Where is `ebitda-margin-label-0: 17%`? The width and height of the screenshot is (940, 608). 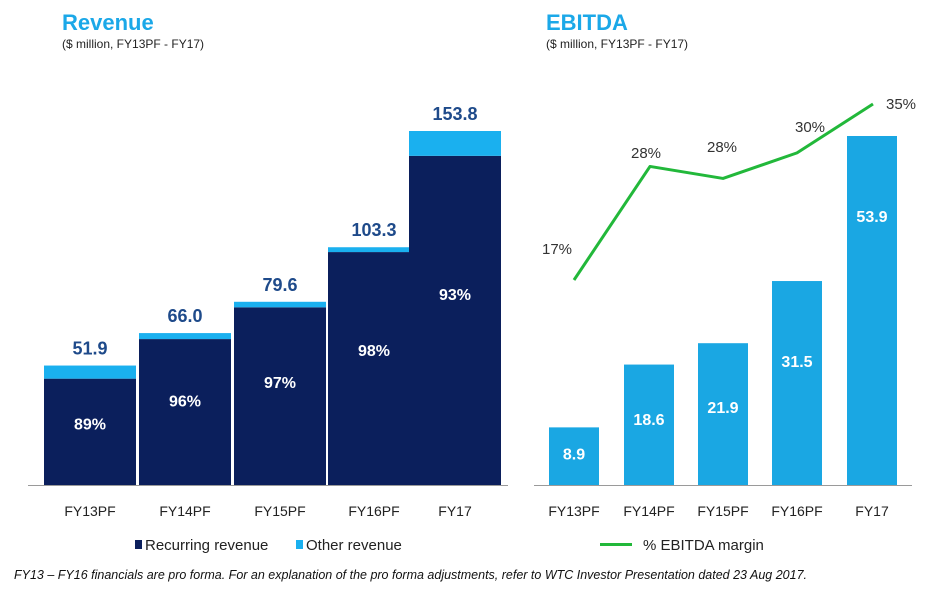
ebitda-margin-label-0: 17% is located at coordinates (557, 249).